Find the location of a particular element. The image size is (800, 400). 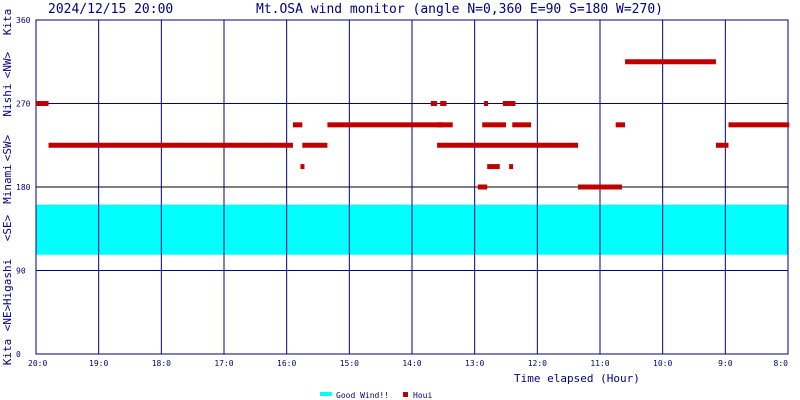

y-tick-label: 0 is located at coordinates (18, 354).